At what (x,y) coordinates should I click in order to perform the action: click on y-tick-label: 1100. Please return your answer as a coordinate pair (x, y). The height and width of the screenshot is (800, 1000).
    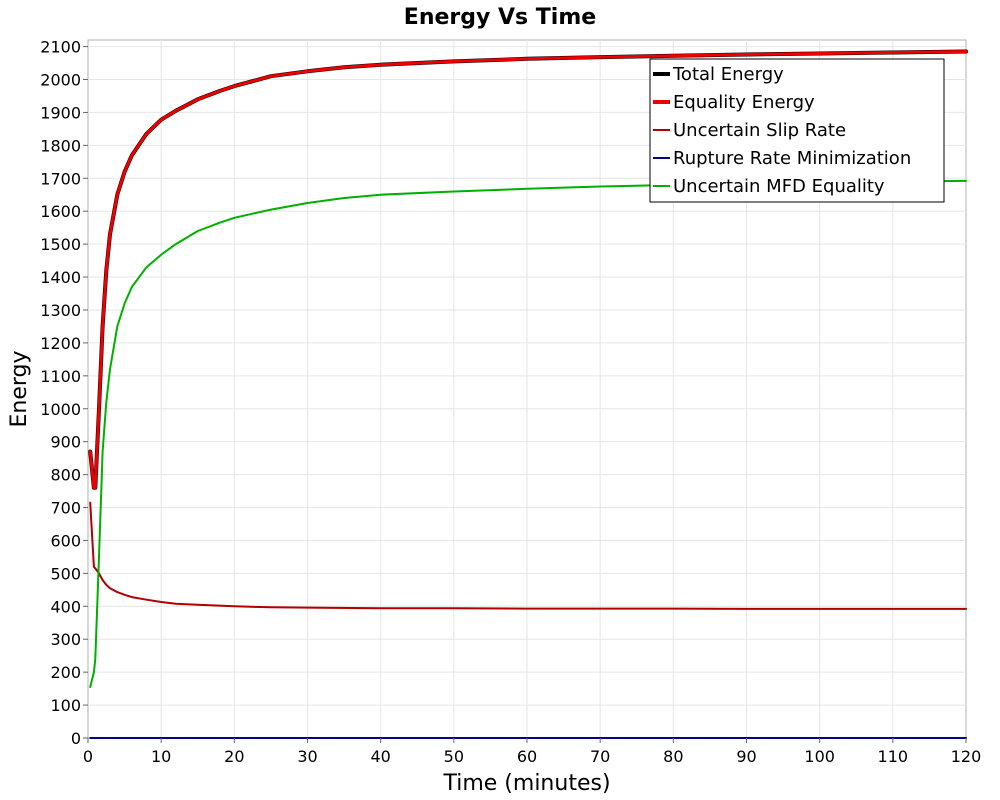
    Looking at the image, I should click on (60, 376).